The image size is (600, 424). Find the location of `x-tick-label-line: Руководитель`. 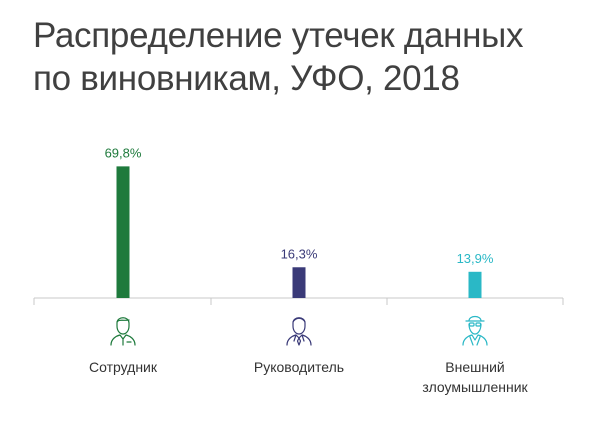

x-tick-label-line: Руководитель is located at coordinates (299, 367).